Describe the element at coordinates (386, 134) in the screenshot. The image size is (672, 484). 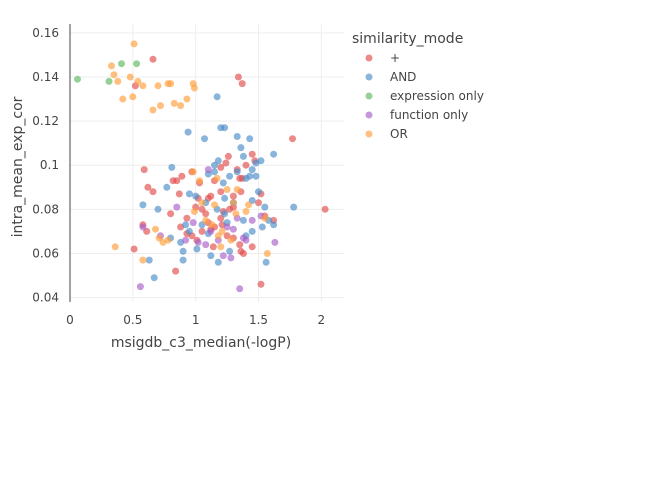
I see `legend-item: OR` at that location.